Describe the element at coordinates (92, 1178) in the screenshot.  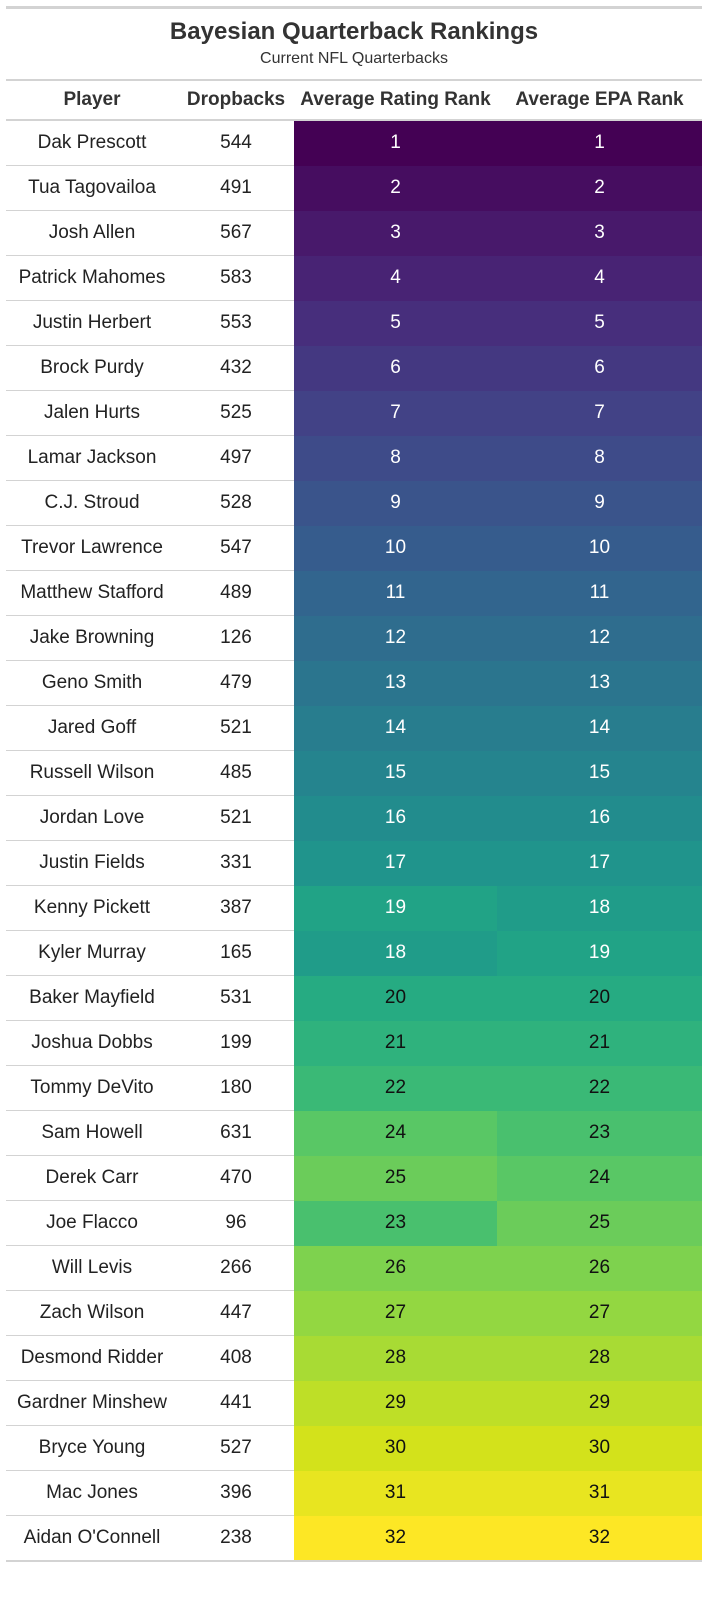
I see `player-name-cell: Derek Carr` at that location.